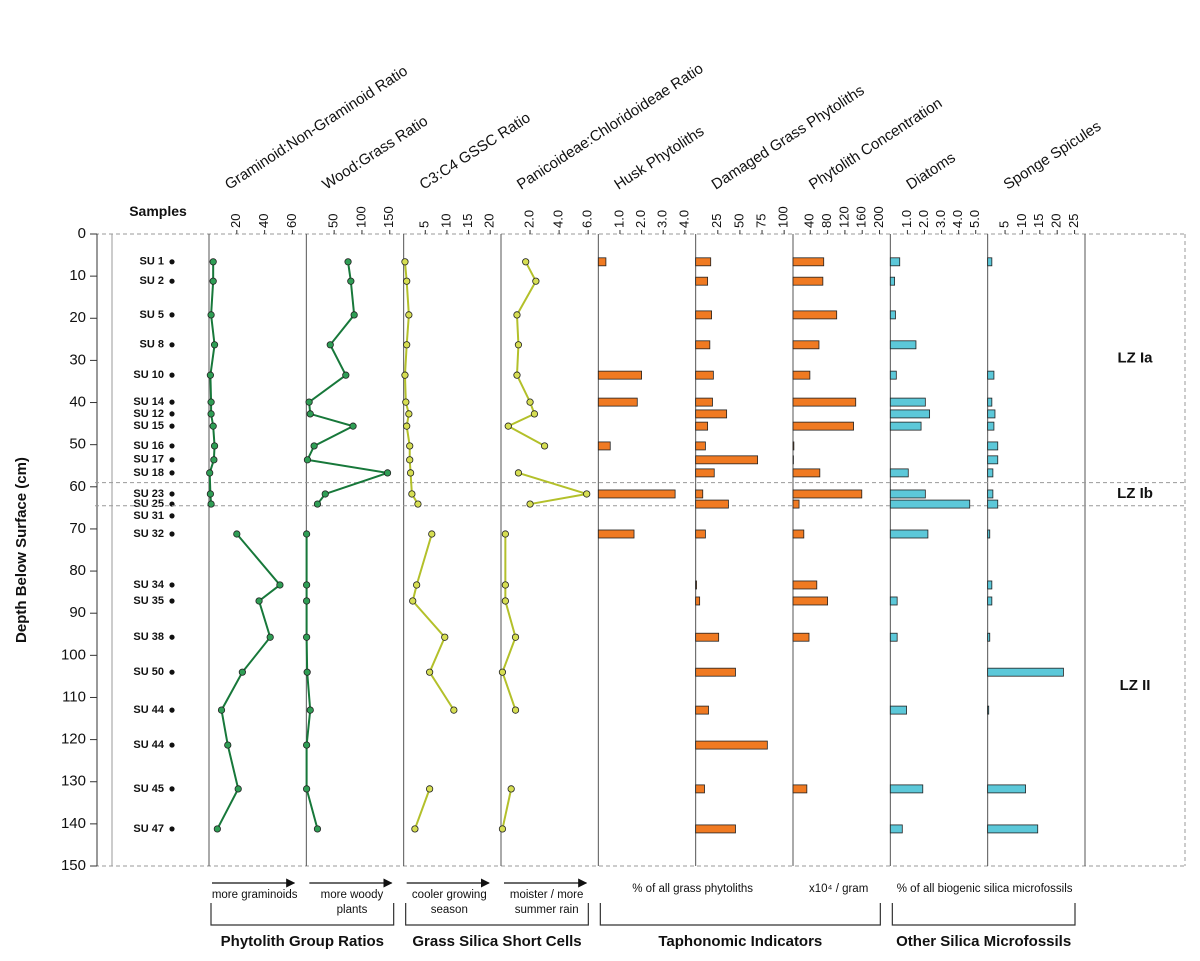 The height and width of the screenshot is (961, 1200). Describe the element at coordinates (82, 233) in the screenshot. I see `y-tick-label: 0` at that location.